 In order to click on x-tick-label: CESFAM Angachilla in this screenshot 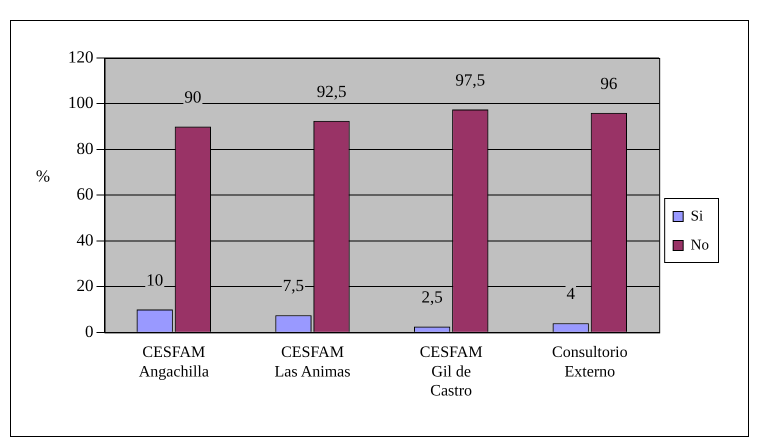, I will do `click(173, 362)`.